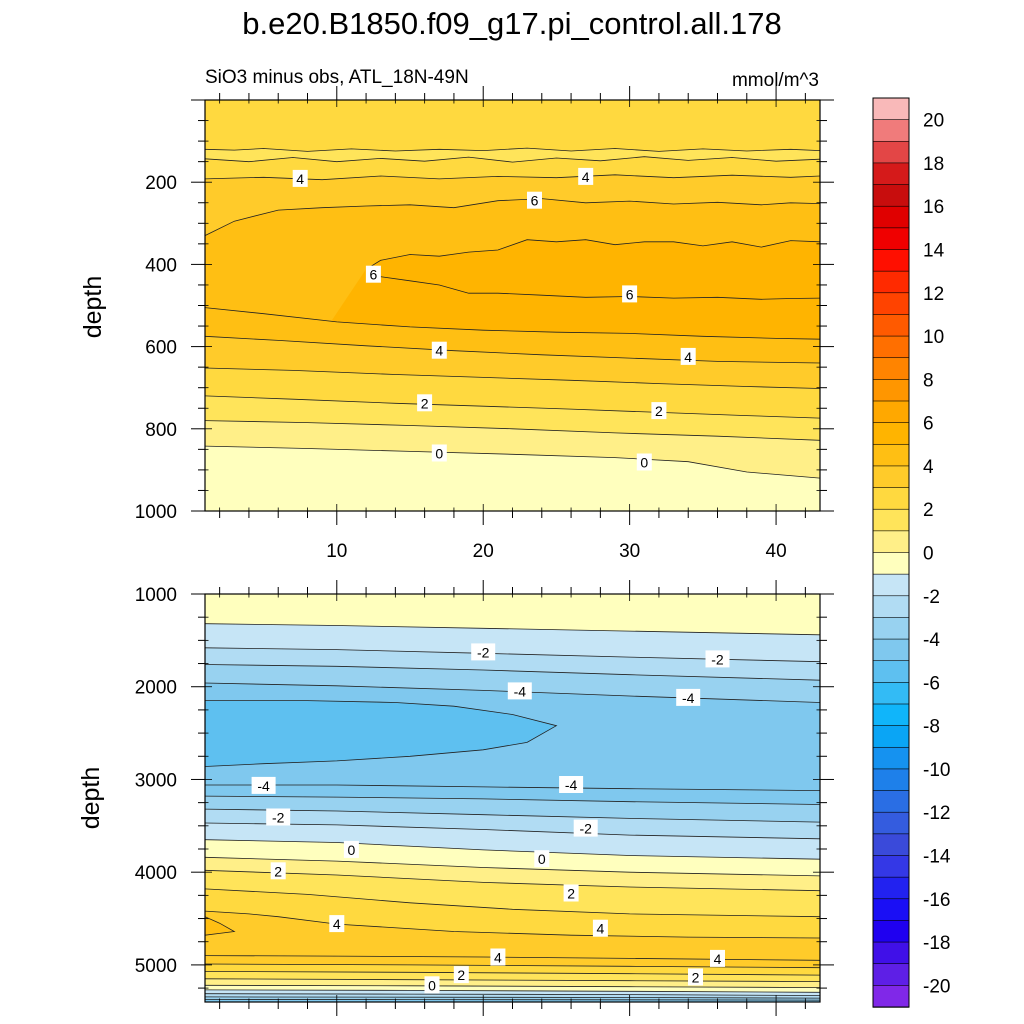 The image size is (1024, 1024). Describe the element at coordinates (688, 357) in the screenshot. I see `contour-label-0-6: 4` at that location.